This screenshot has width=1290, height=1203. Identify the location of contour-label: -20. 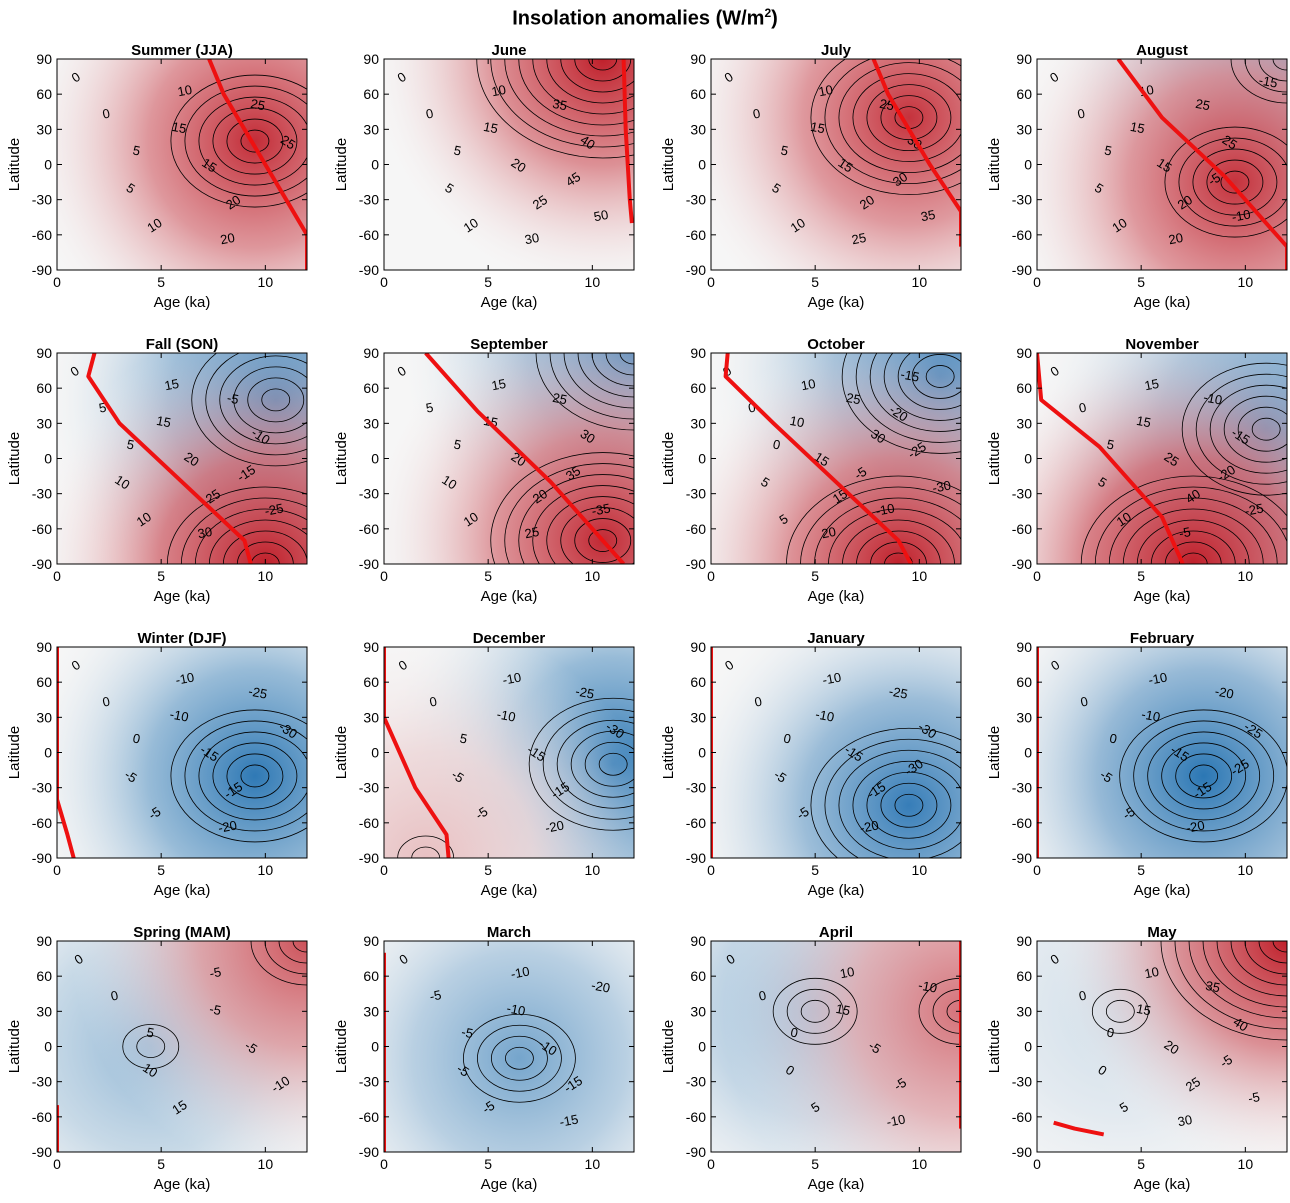
(600, 986).